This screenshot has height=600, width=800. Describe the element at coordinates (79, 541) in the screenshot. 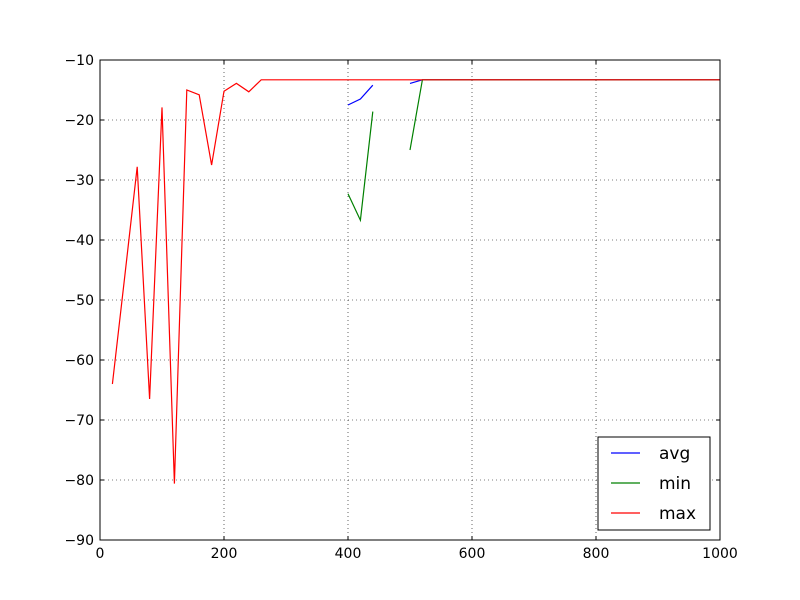

I see `y-tick-label: −90` at that location.